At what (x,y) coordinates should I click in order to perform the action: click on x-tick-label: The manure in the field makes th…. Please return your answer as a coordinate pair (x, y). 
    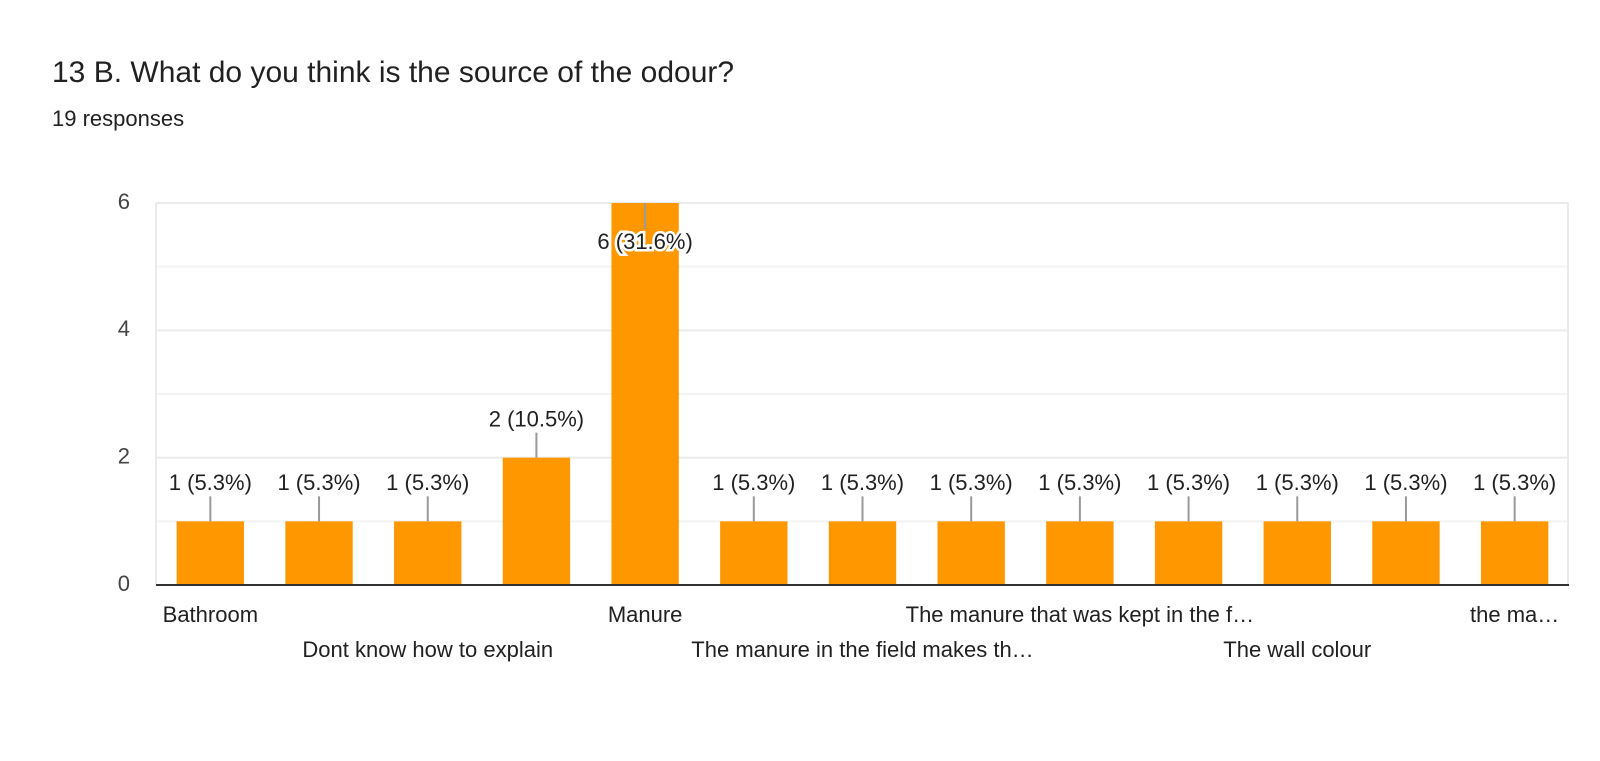
    Looking at the image, I should click on (862, 649).